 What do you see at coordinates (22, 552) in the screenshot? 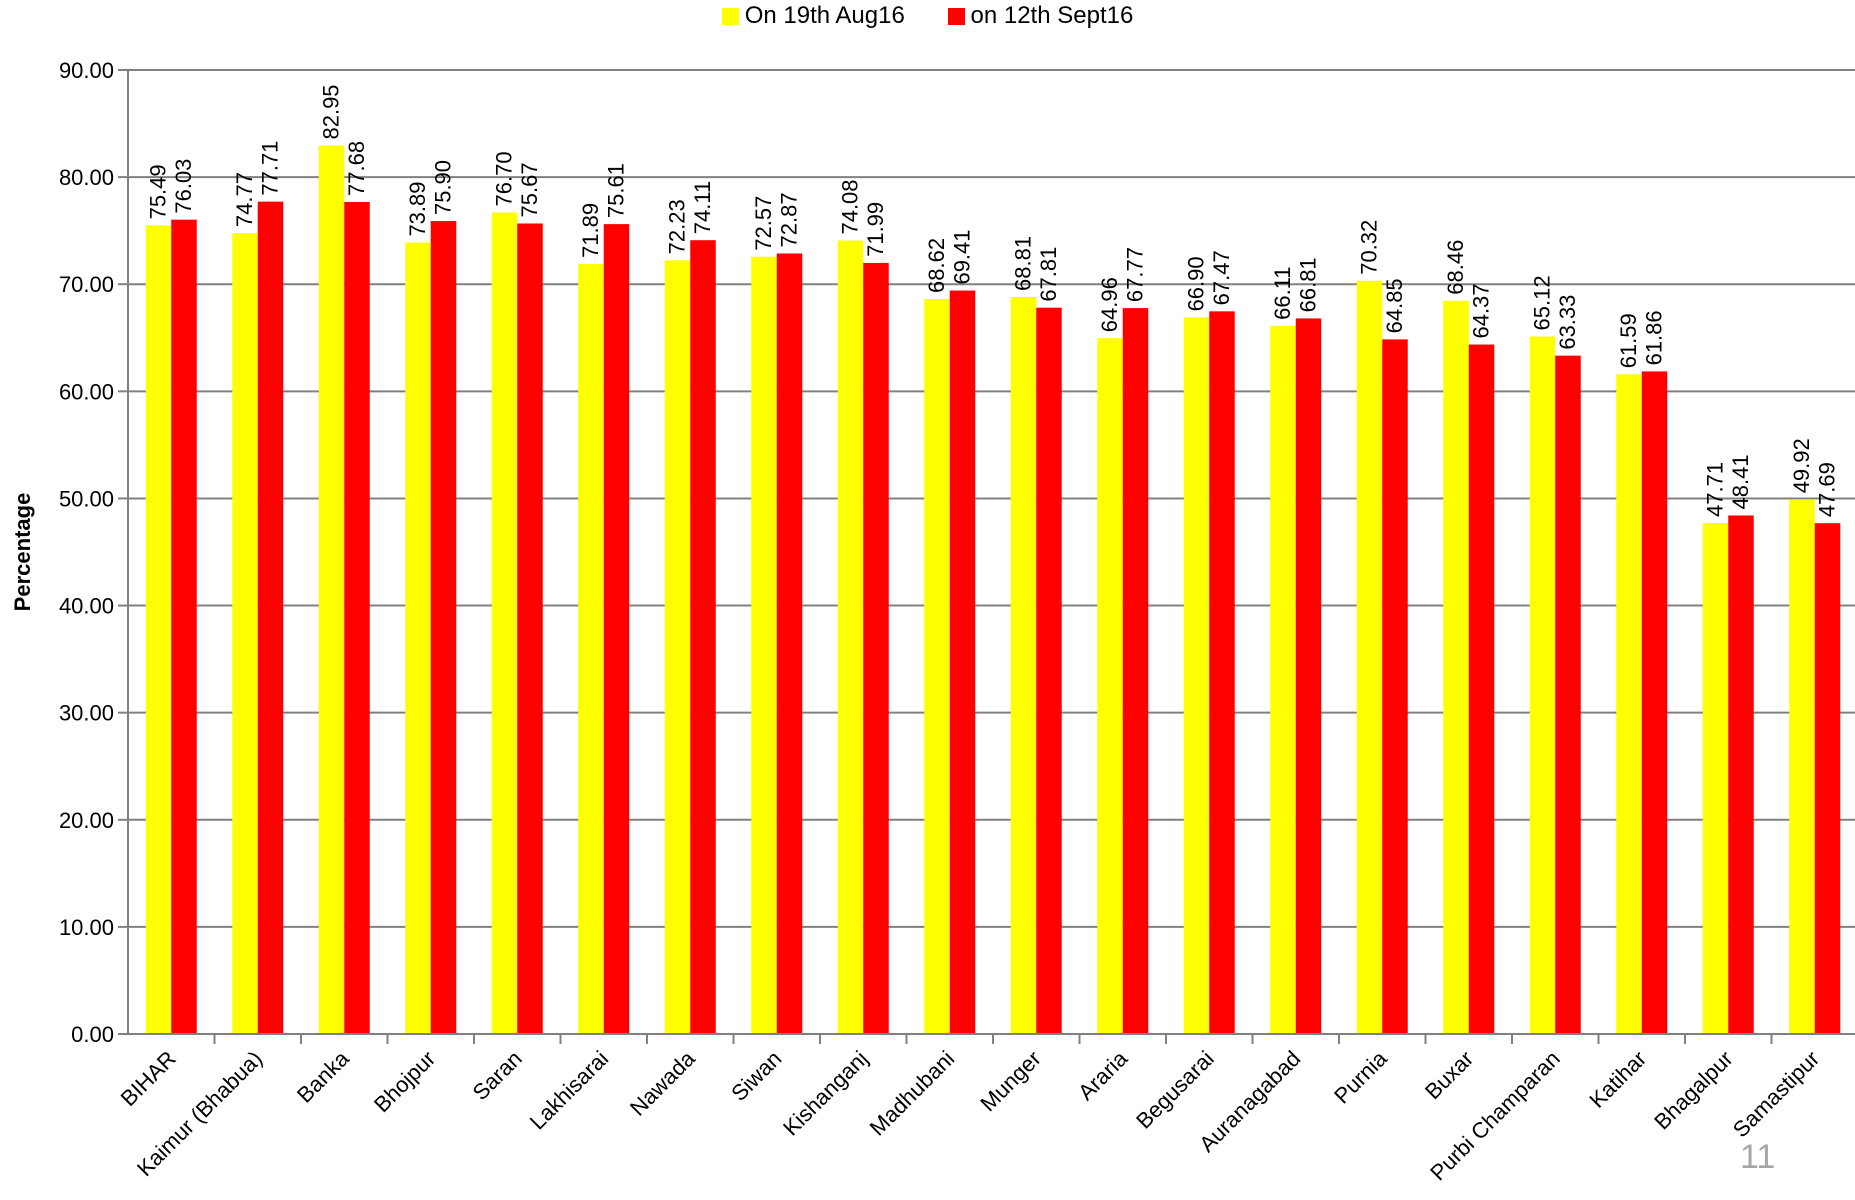
I see `y-axis-title: Percentage` at bounding box center [22, 552].